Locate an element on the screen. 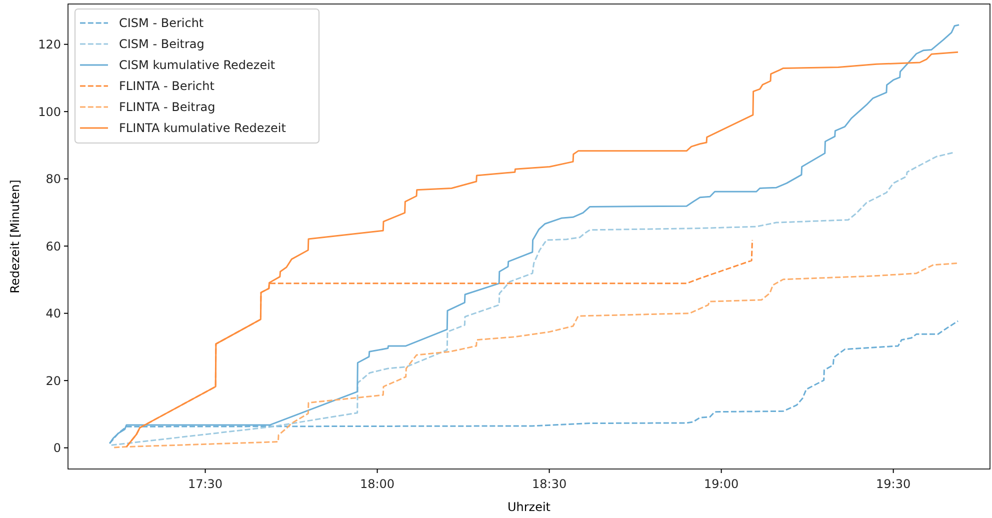  y-tick-label: 120 is located at coordinates (49, 45).